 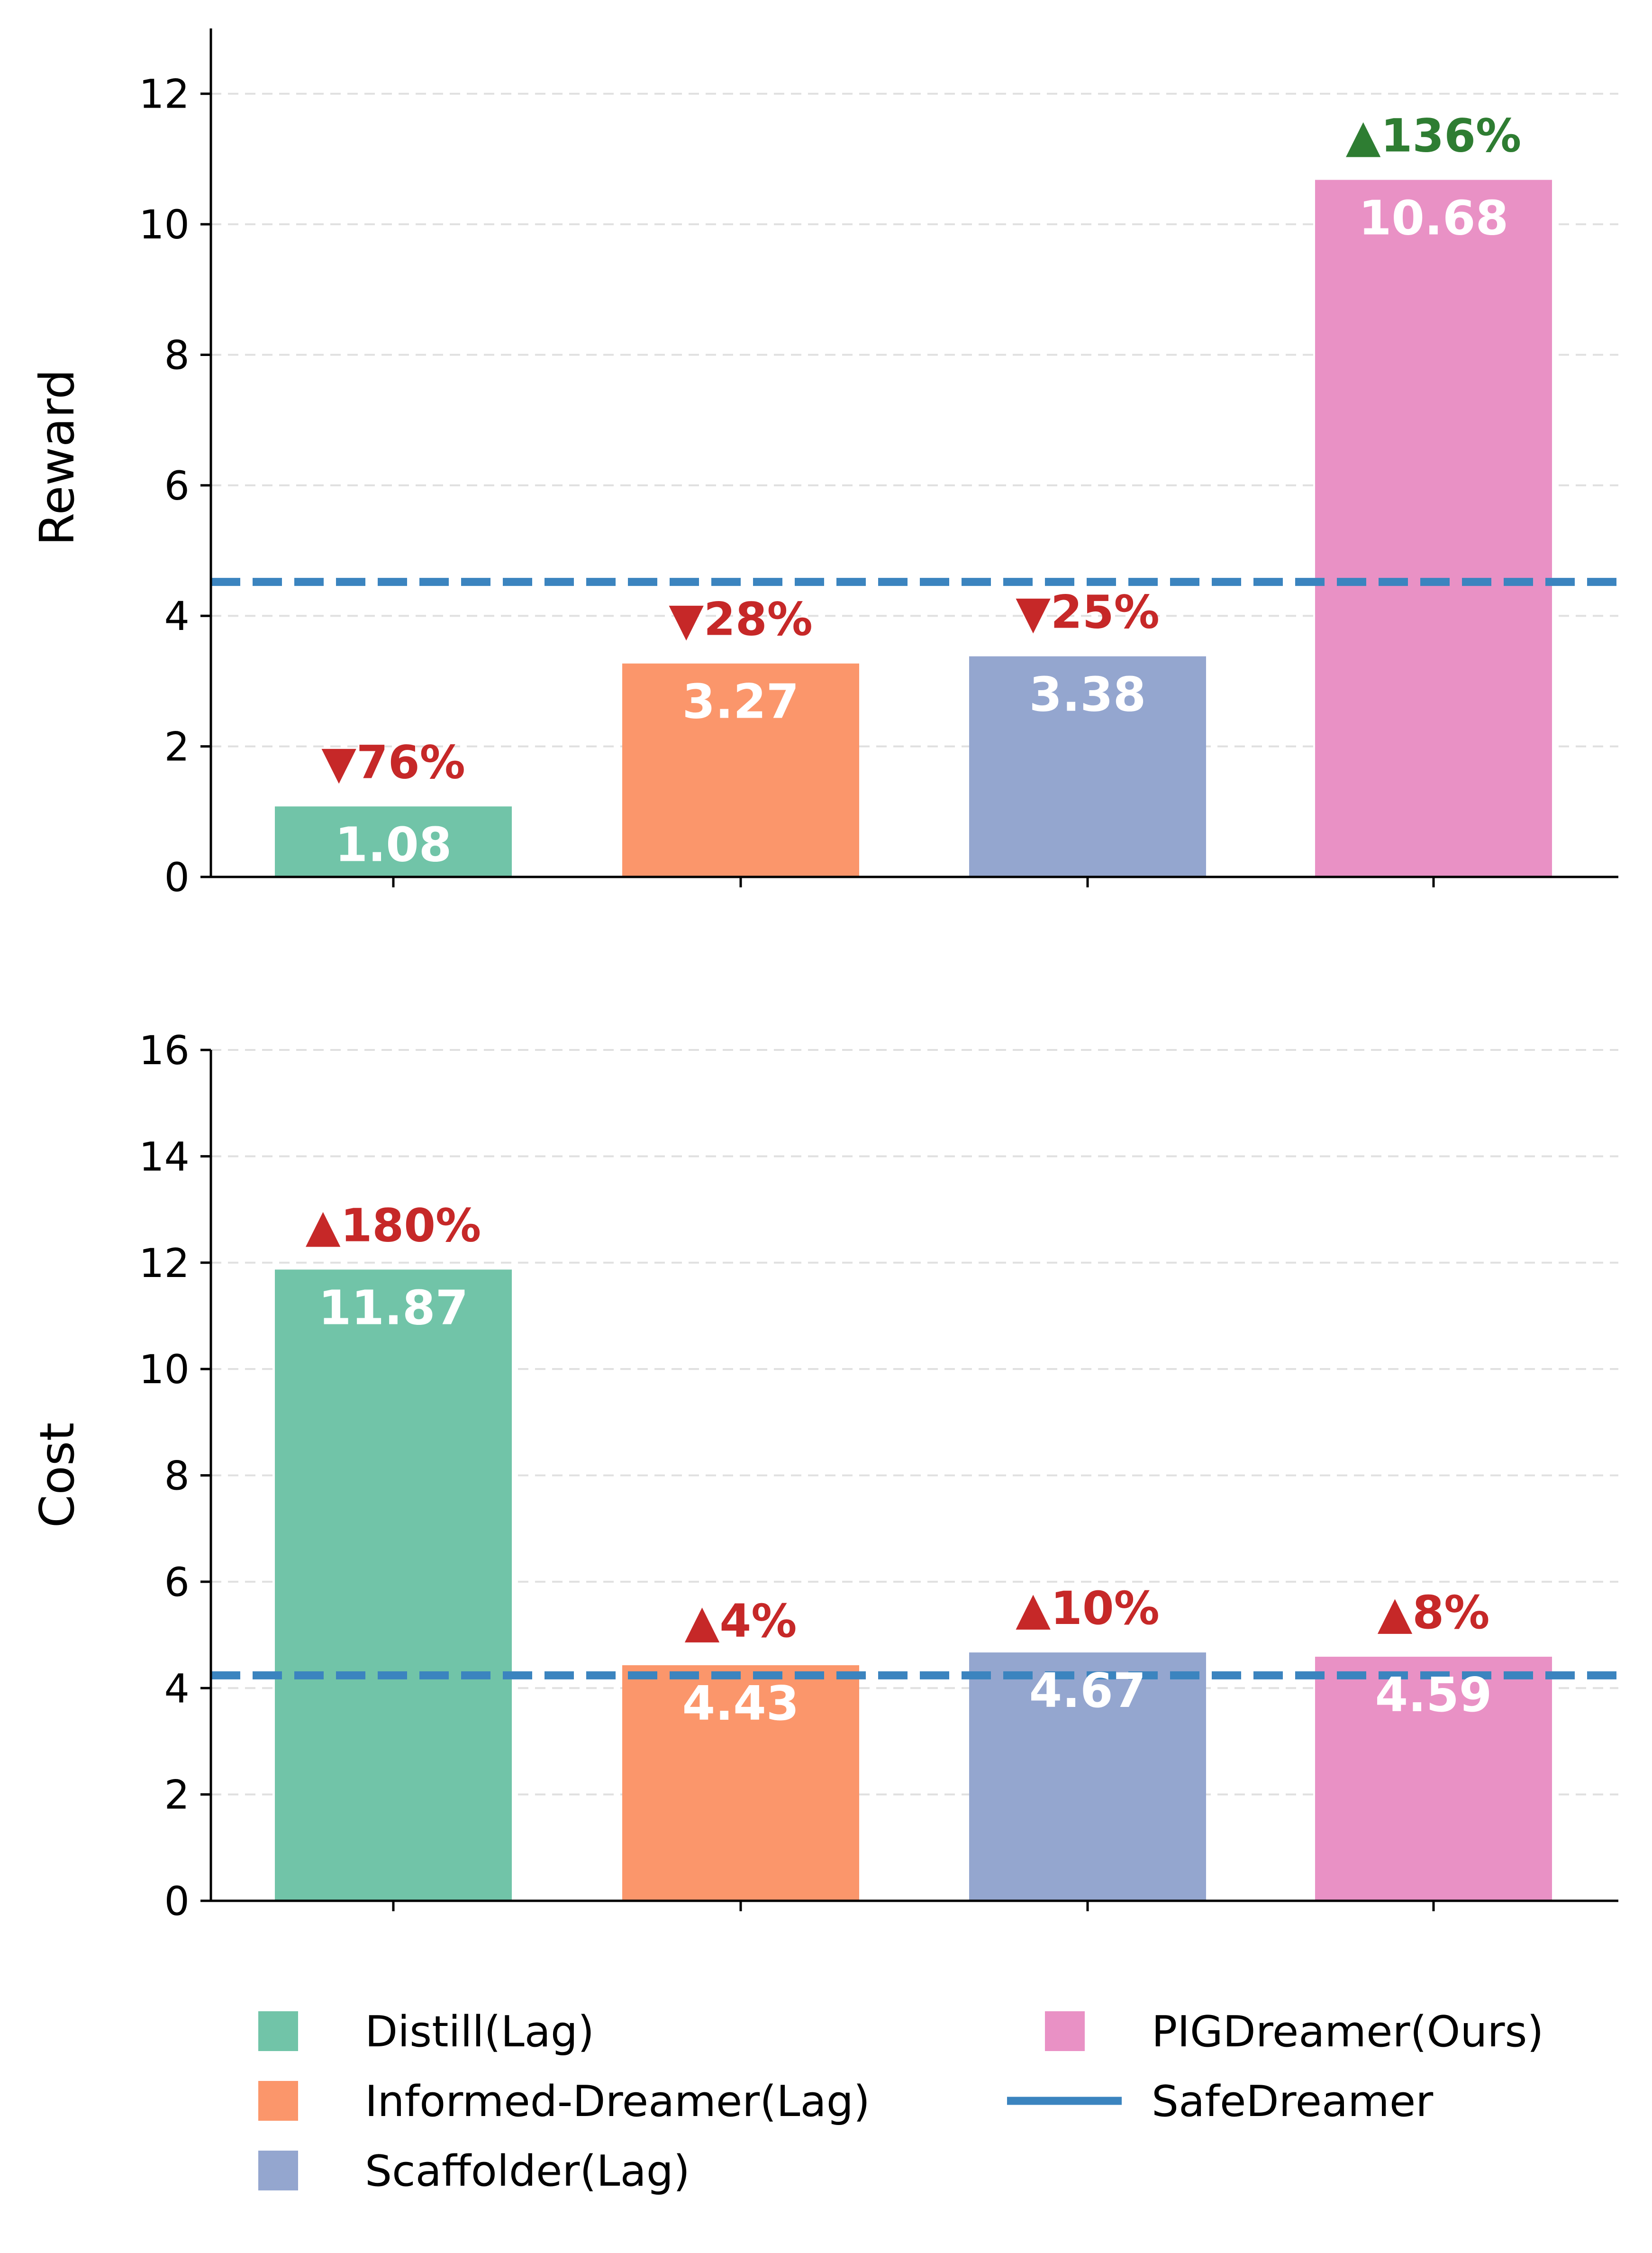 What do you see at coordinates (741, 620) in the screenshot?
I see `bar-change-label: ▼28%` at bounding box center [741, 620].